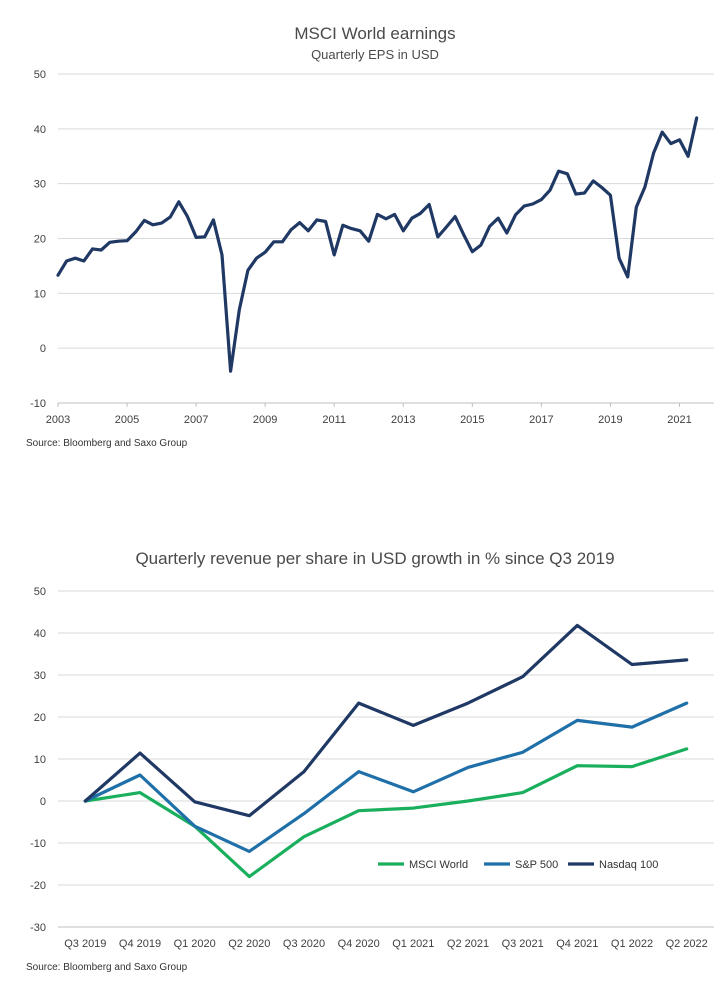  What do you see at coordinates (195, 944) in the screenshot?
I see `chart2-x-tick: Q1 2020` at bounding box center [195, 944].